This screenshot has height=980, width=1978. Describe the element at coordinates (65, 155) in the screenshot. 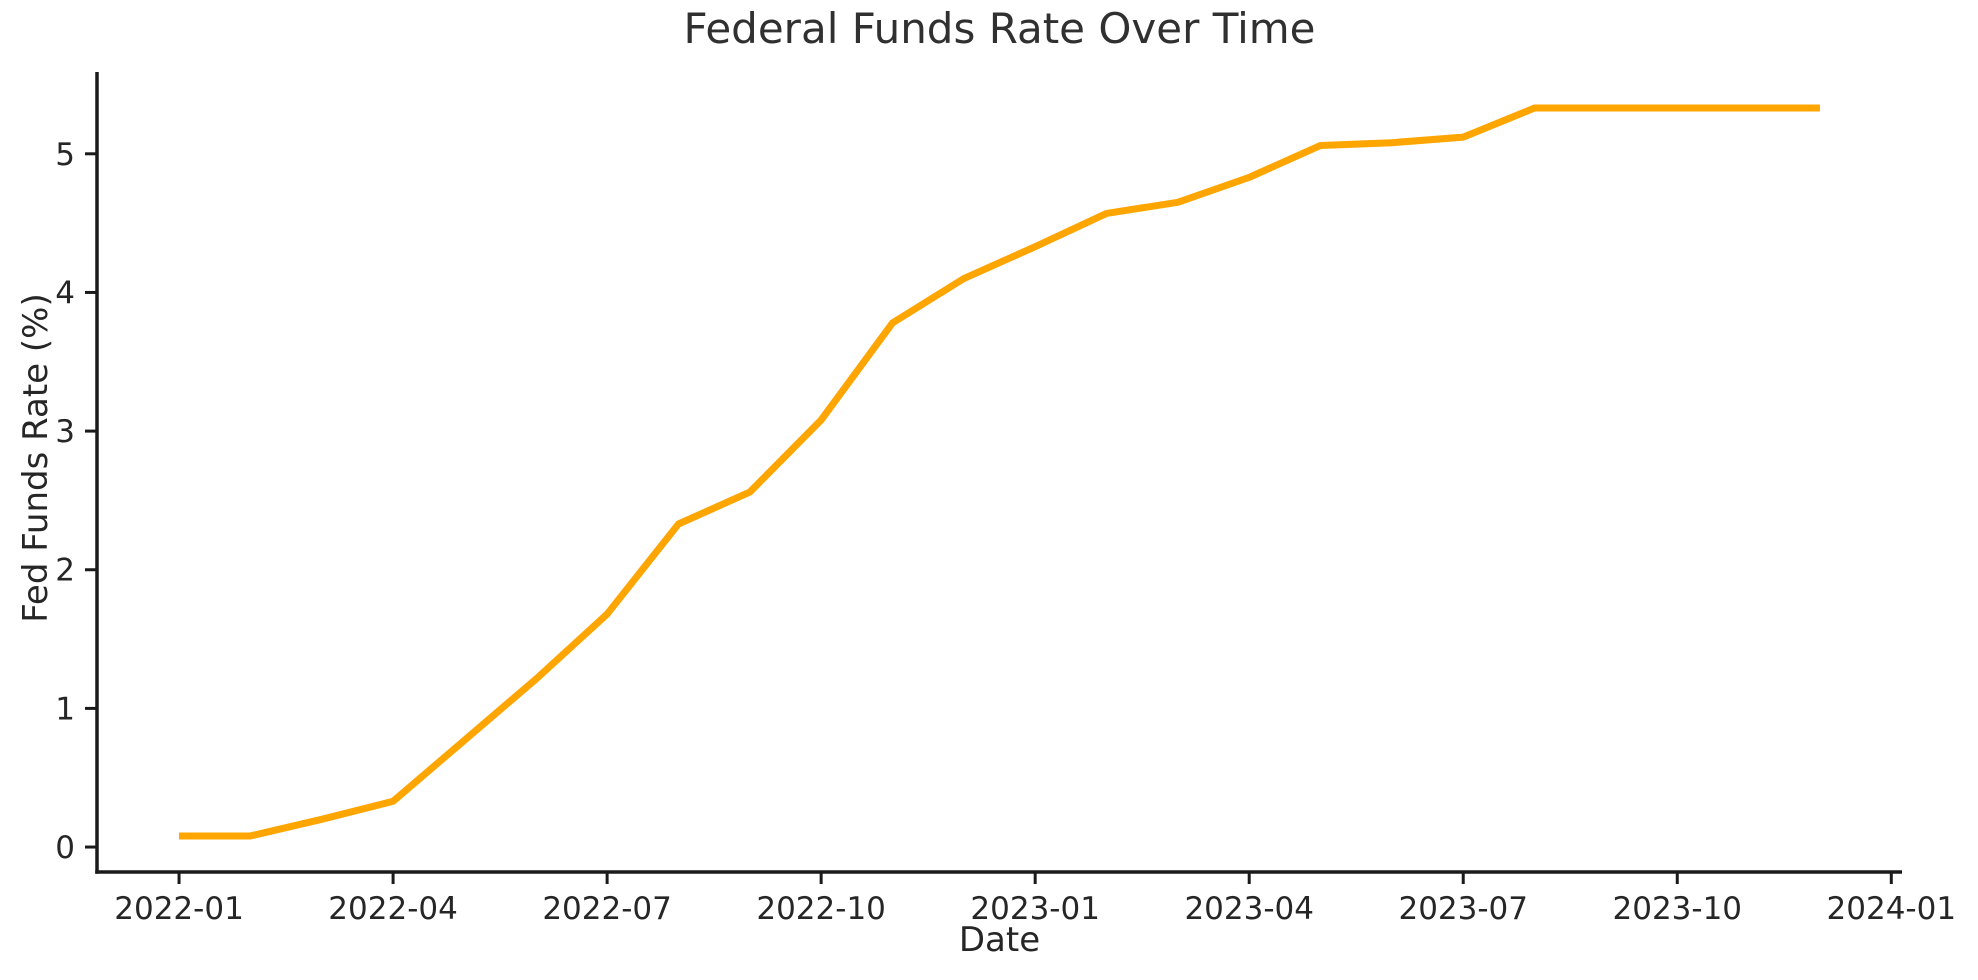

I see `y-tick-label: 5` at that location.